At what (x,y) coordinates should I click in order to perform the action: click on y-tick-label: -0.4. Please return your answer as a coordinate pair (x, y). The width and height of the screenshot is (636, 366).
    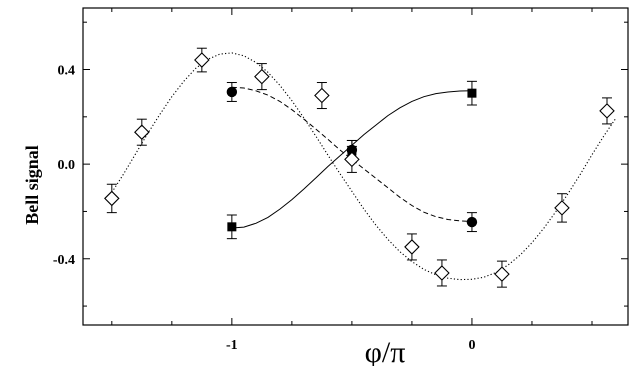
    Looking at the image, I should click on (64, 260).